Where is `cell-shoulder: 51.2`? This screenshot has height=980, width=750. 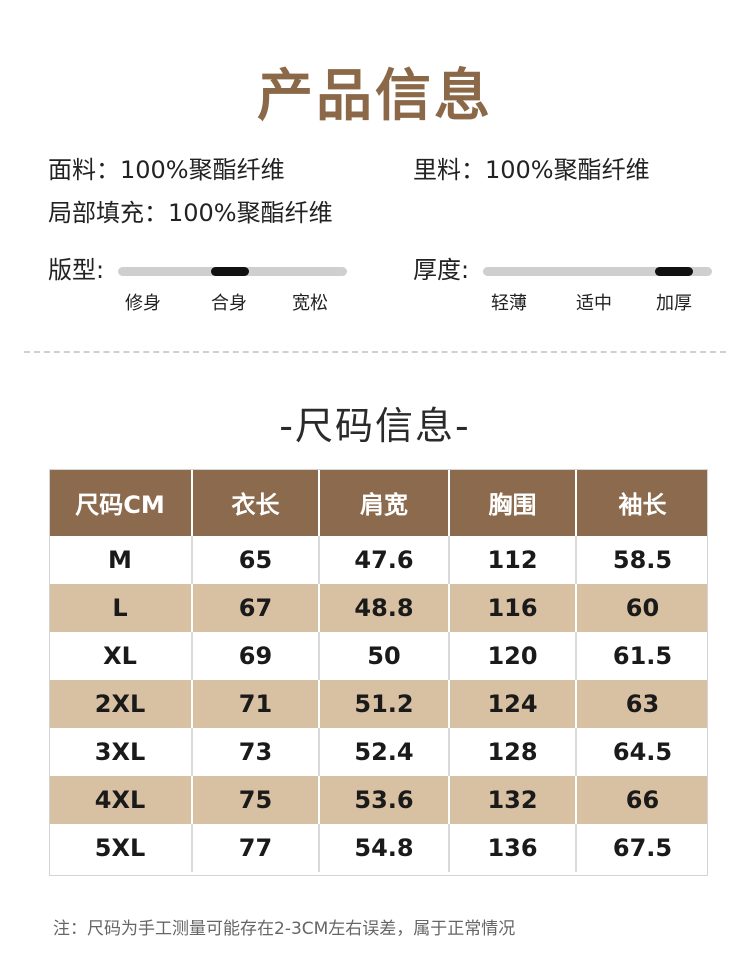 cell-shoulder: 51.2 is located at coordinates (384, 704).